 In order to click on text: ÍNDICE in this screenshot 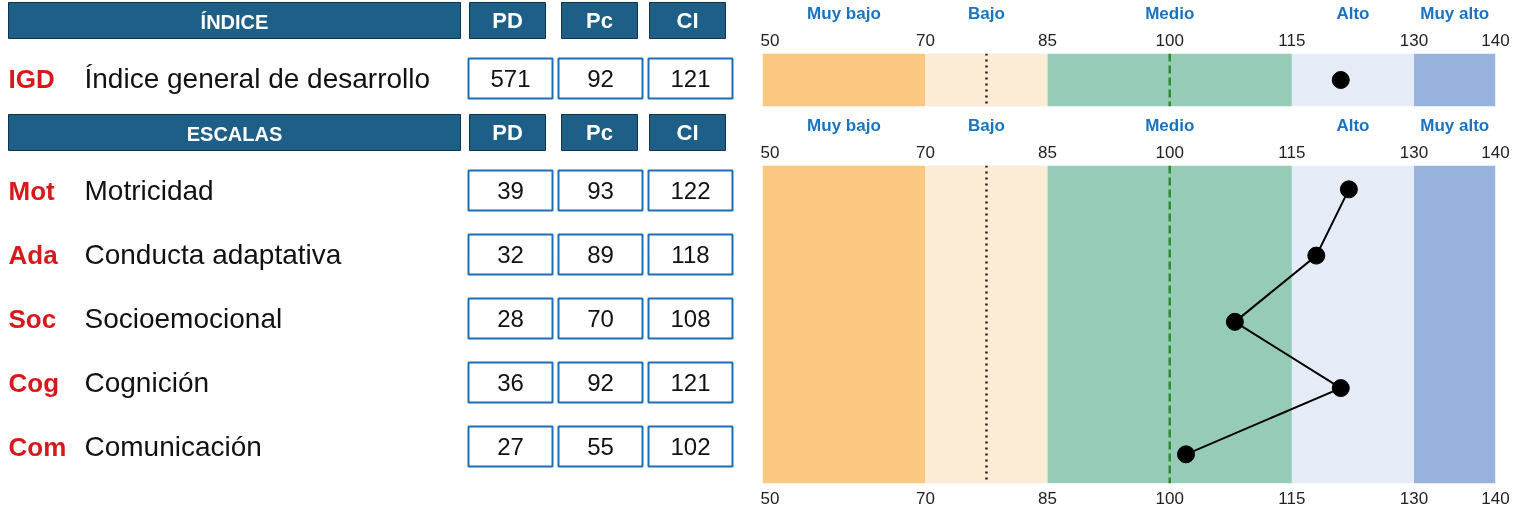, I will do `click(234, 21)`.